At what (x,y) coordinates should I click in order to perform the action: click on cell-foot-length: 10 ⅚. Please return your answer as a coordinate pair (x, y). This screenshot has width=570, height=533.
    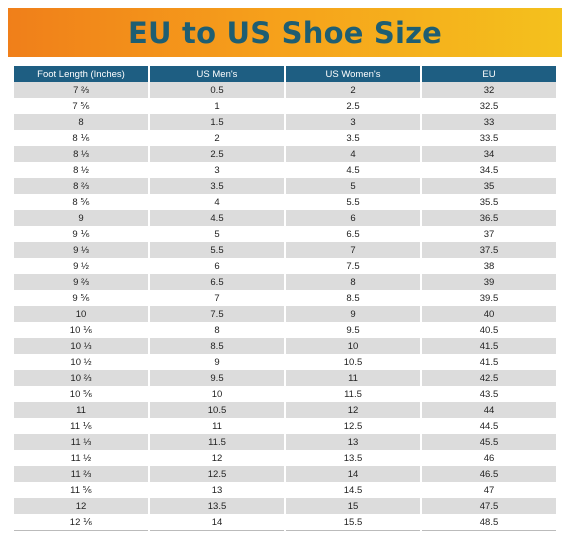
    Looking at the image, I should click on (81, 394).